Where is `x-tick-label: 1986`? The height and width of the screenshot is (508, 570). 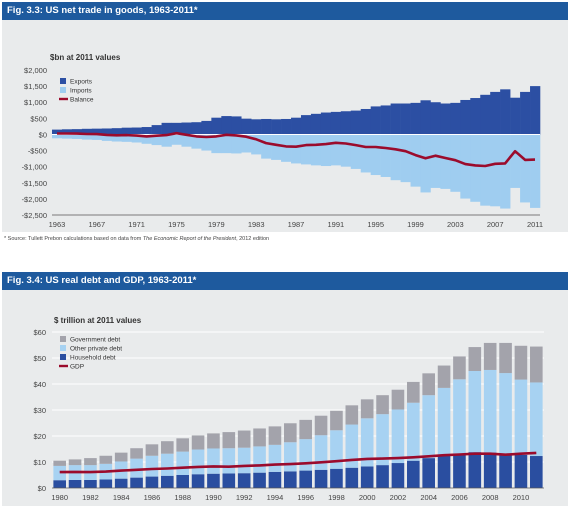 x-tick-label: 1986 is located at coordinates (152, 497).